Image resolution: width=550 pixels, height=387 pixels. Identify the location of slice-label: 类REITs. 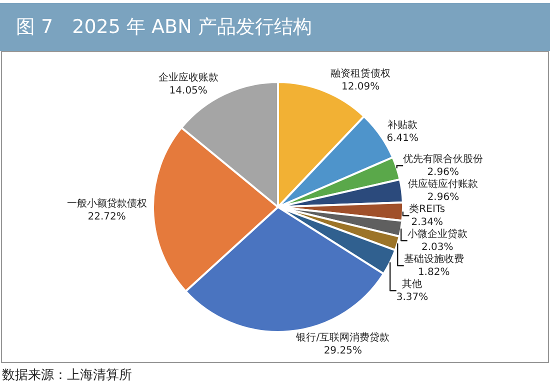
(427, 209).